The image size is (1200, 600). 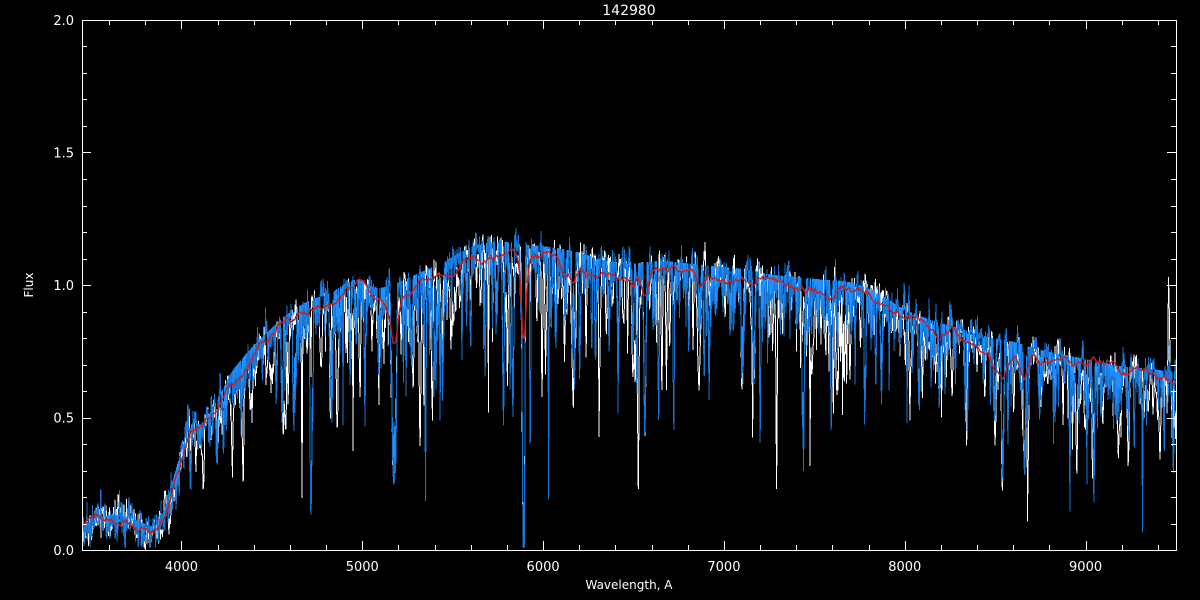 What do you see at coordinates (629, 585) in the screenshot?
I see `x-axis-title: Wavelength, A` at bounding box center [629, 585].